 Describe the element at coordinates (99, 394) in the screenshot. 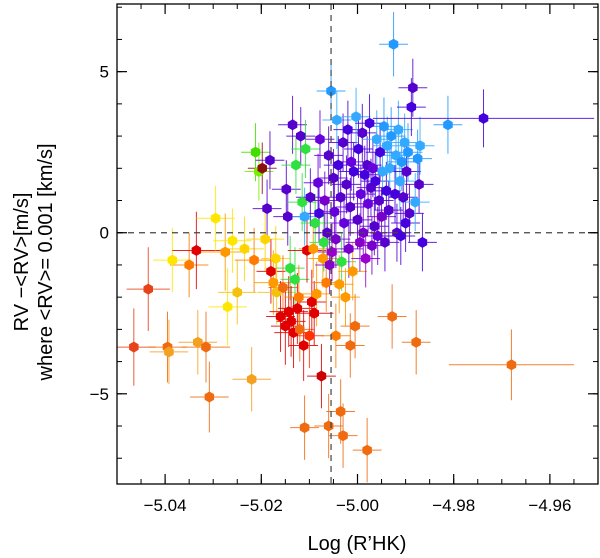

I see `y-tick-label: −5` at that location.